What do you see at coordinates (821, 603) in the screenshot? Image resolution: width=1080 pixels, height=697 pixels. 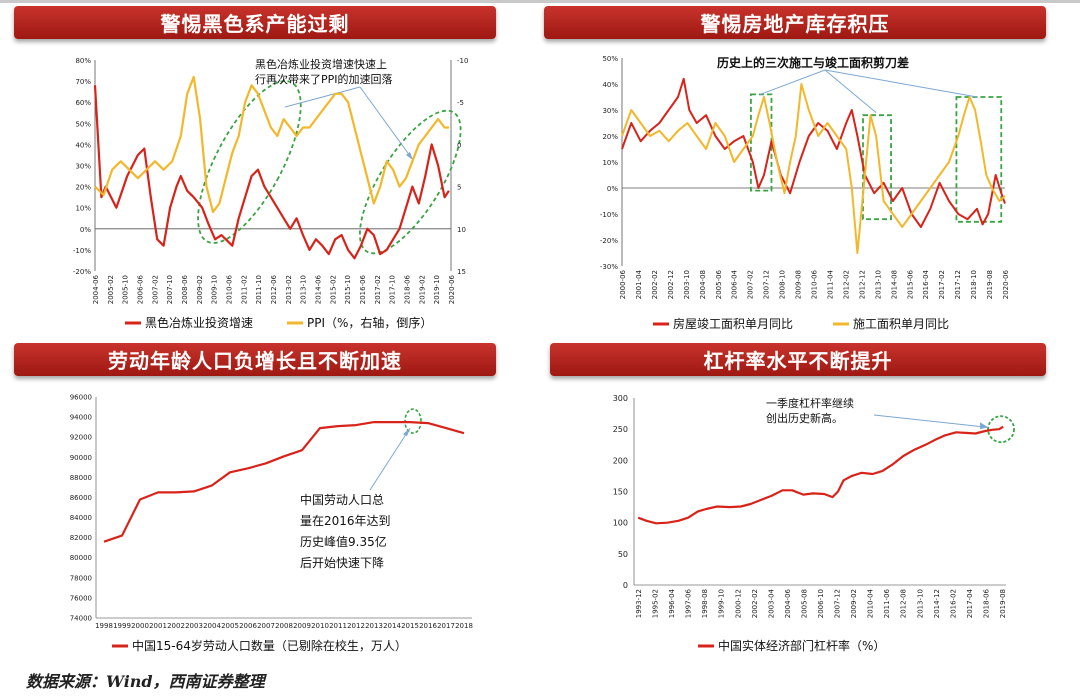 I see `x-tick-label: 2006-10` at bounding box center [821, 603].